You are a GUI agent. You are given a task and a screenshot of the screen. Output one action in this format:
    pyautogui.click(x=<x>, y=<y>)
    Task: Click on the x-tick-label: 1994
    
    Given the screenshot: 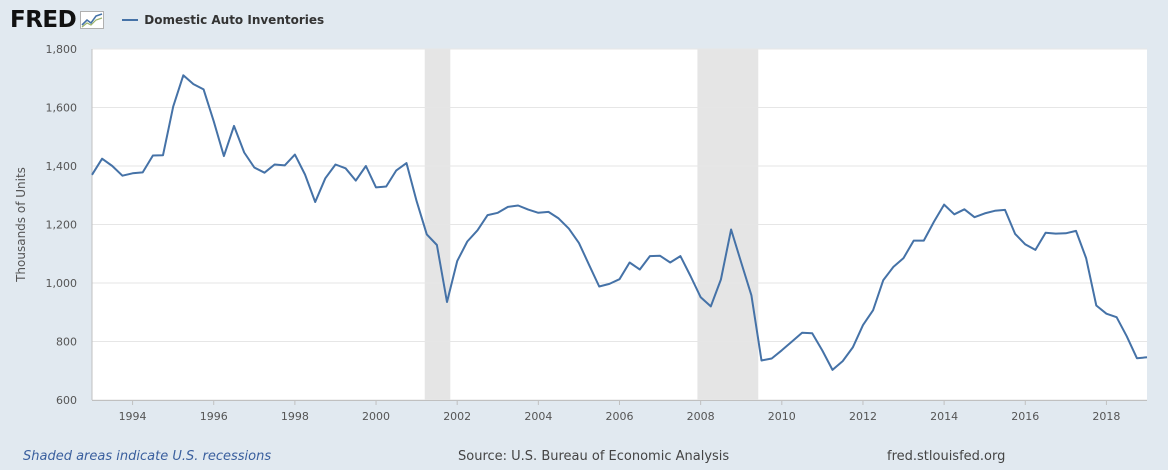 What is the action you would take?
    pyautogui.click(x=133, y=416)
    